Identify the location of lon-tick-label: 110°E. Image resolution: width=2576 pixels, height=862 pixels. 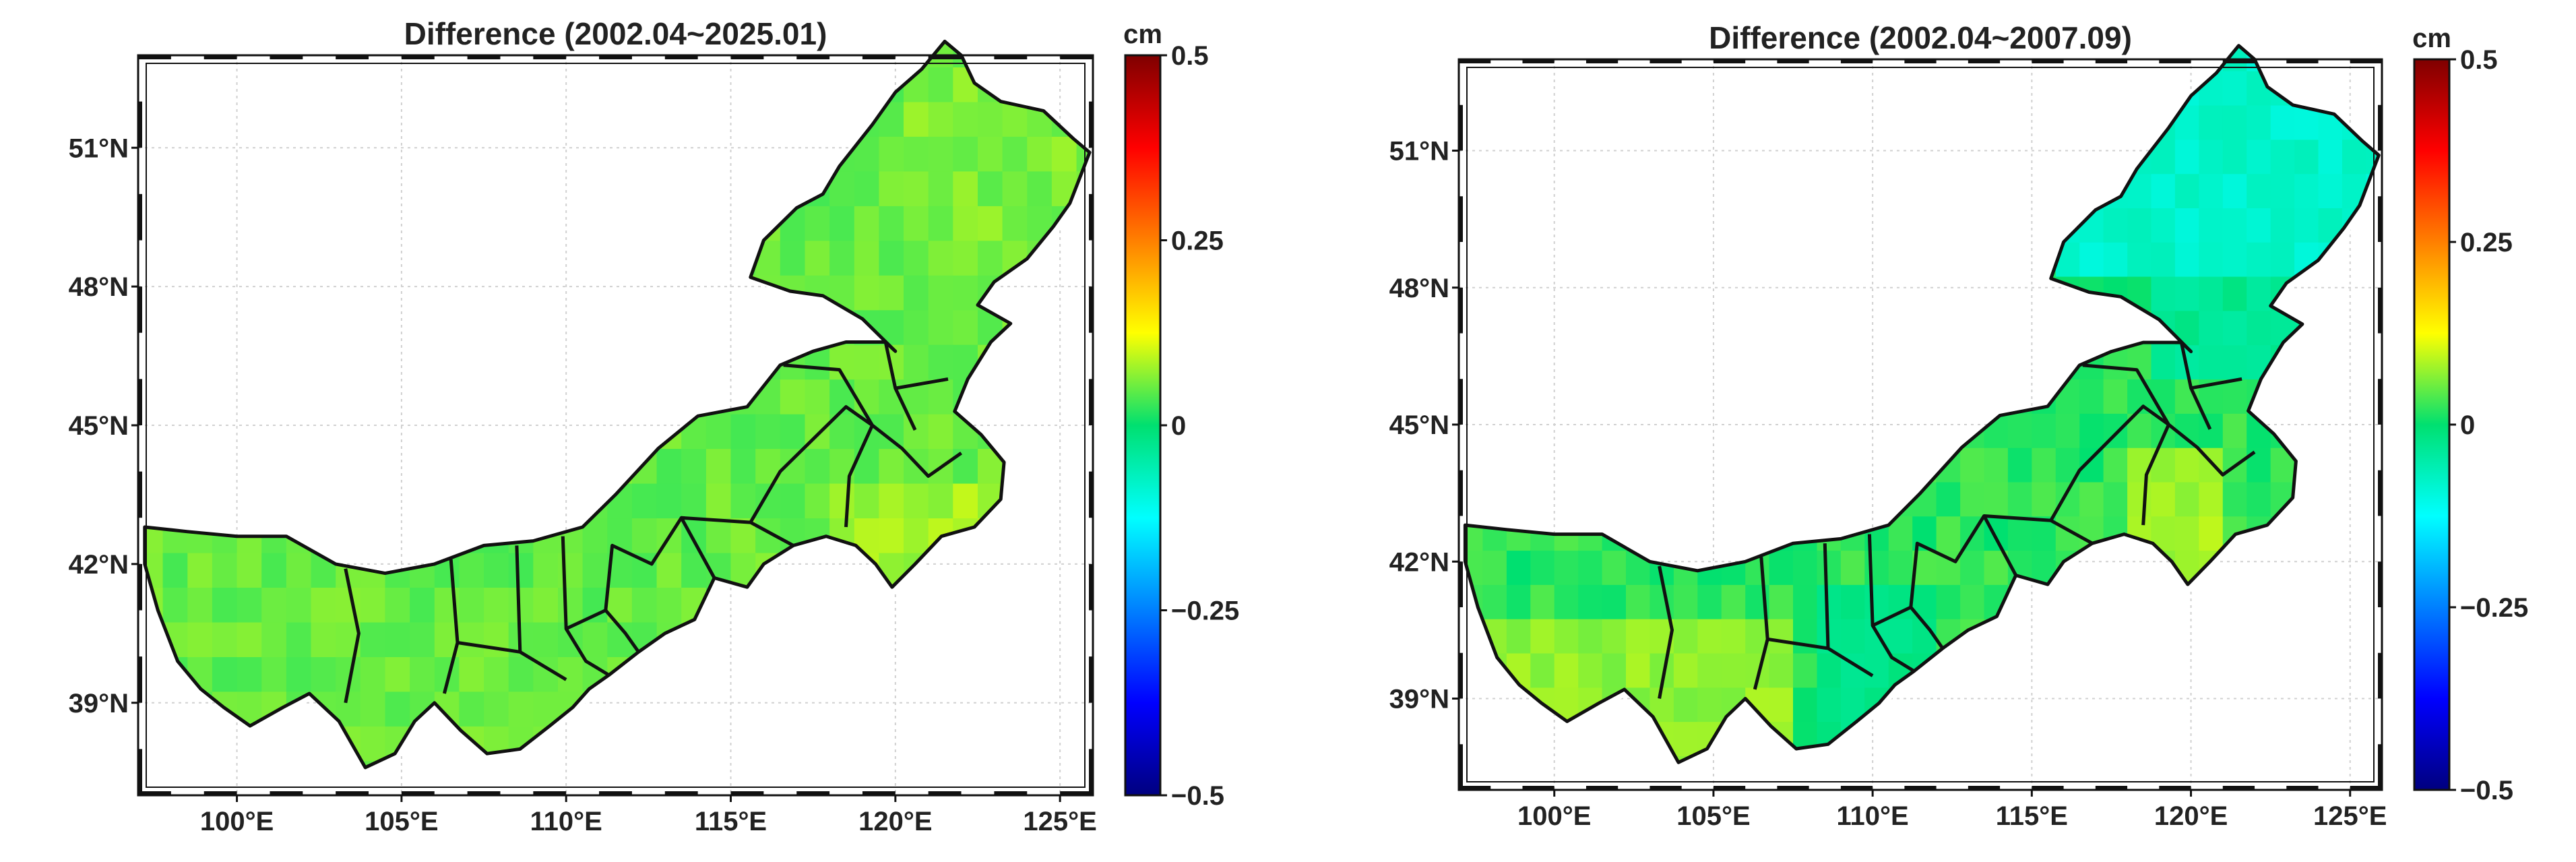
(1873, 816).